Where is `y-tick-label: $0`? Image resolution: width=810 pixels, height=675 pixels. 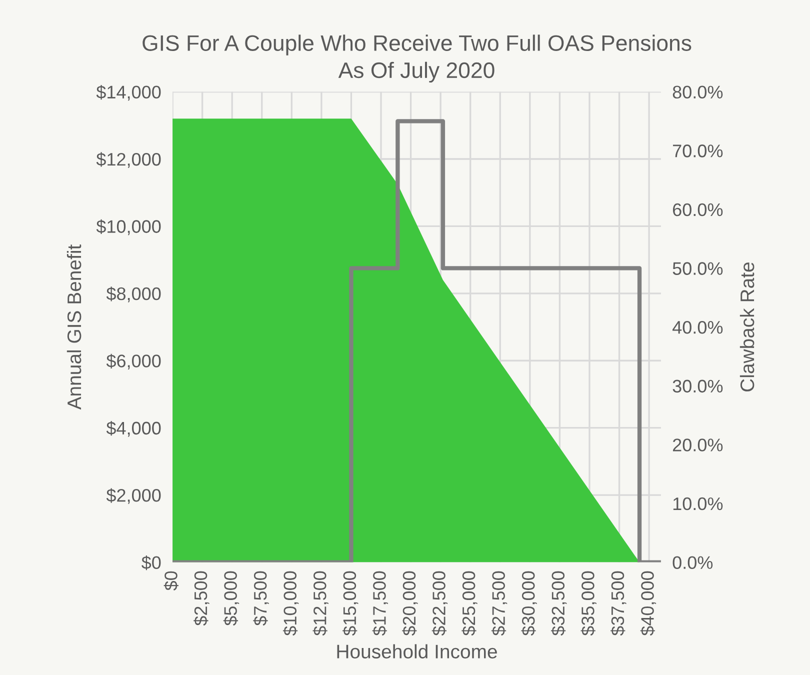
y-tick-label: $0 is located at coordinates (151, 562).